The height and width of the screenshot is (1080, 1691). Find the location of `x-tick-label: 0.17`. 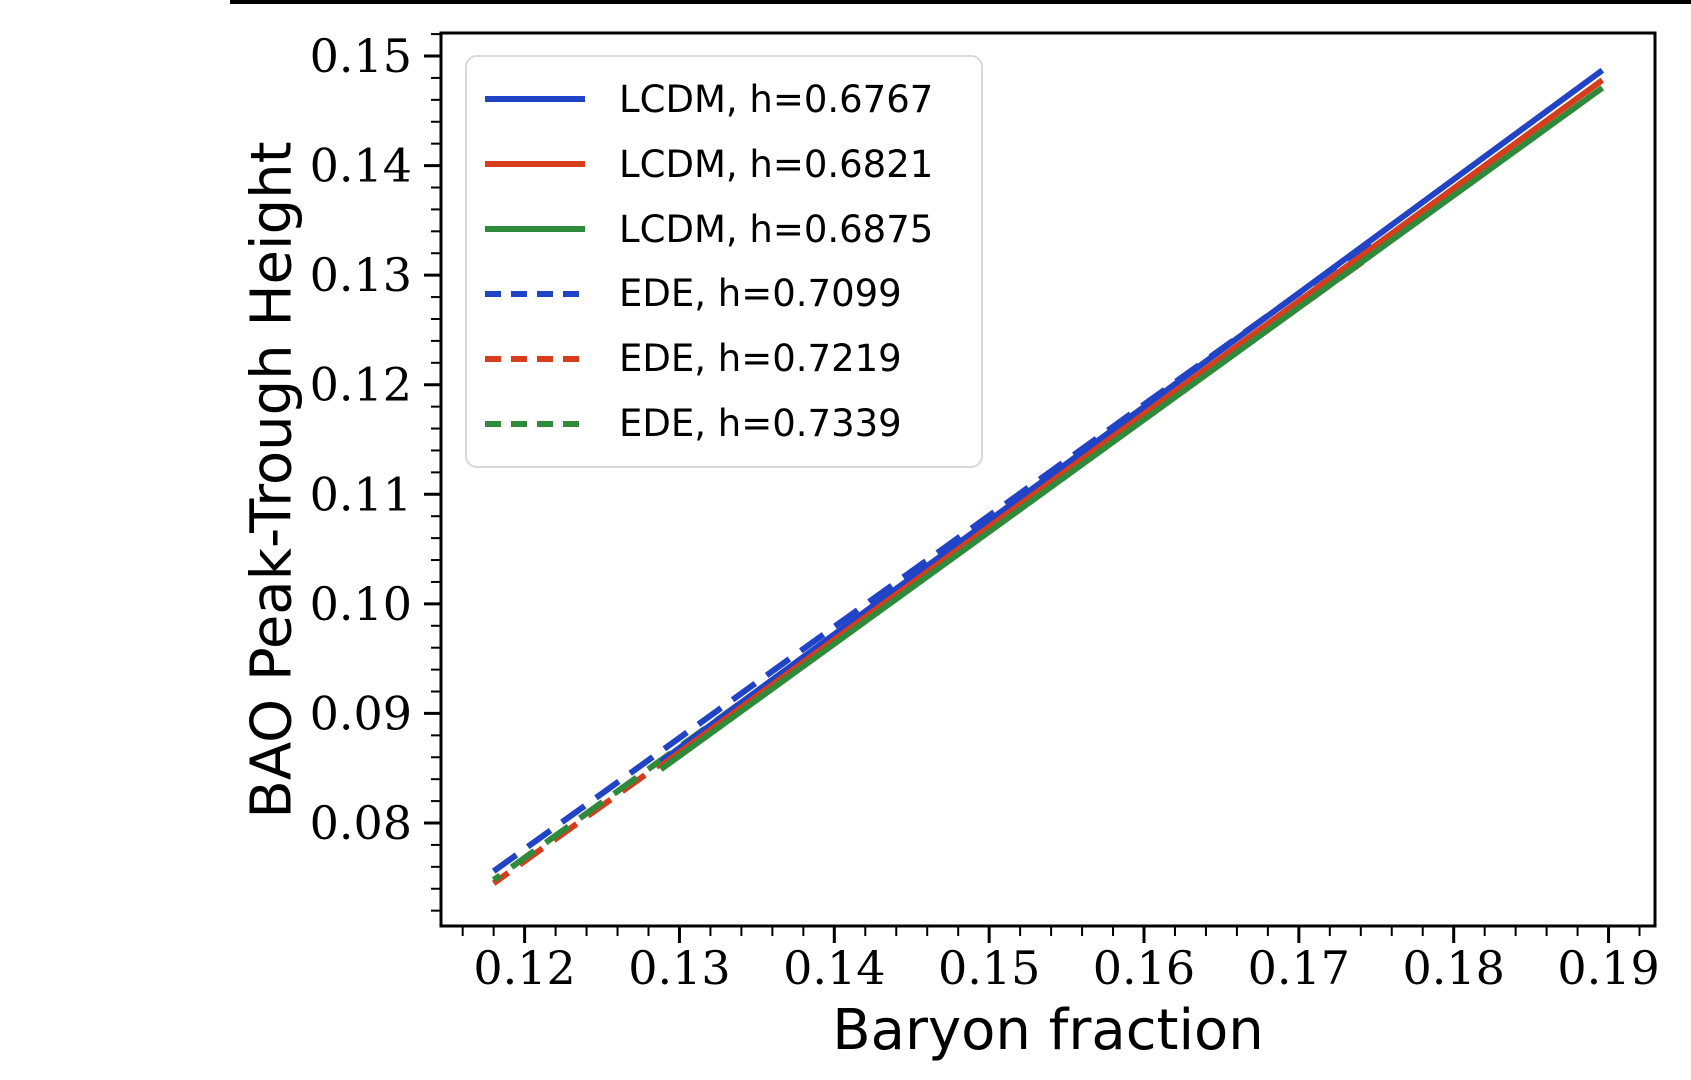

x-tick-label: 0.17 is located at coordinates (1299, 968).